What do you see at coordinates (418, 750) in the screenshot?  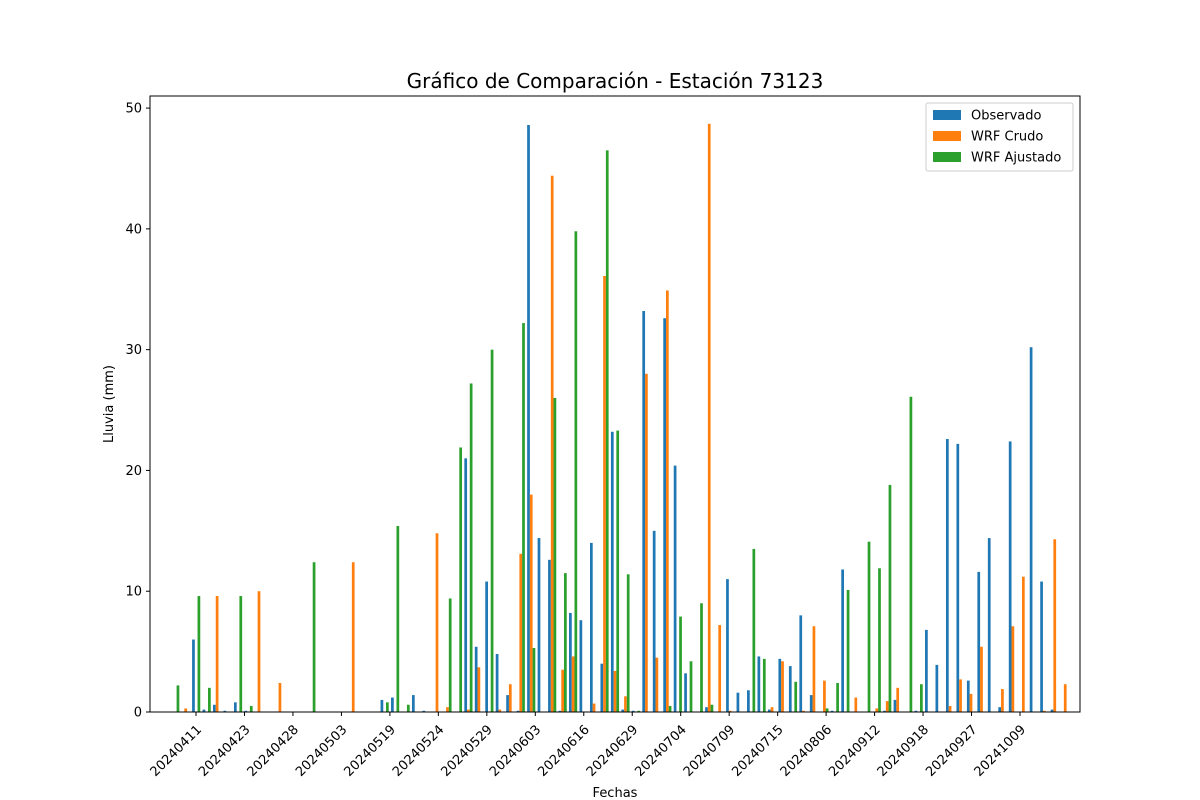 I see `x-tick-label: 20240524` at bounding box center [418, 750].